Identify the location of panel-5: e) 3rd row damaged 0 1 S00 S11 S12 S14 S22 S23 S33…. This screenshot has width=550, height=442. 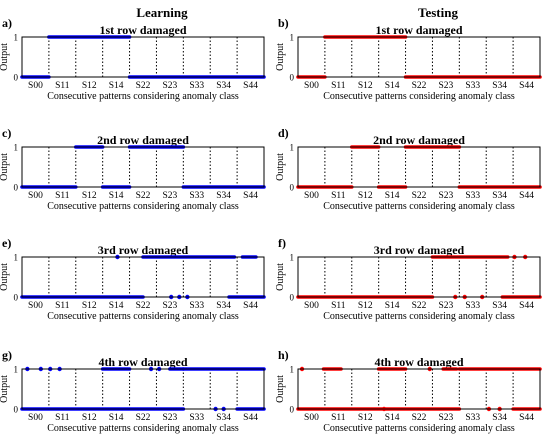
(133, 279).